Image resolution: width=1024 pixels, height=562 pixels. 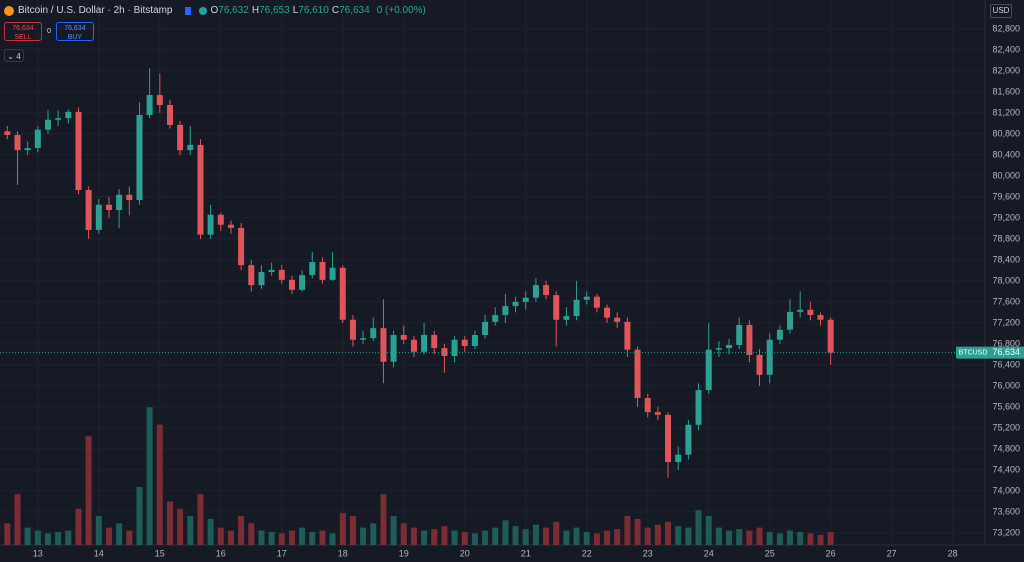 I want to click on y-tick-label: 76,800, so click(x=1006, y=343).